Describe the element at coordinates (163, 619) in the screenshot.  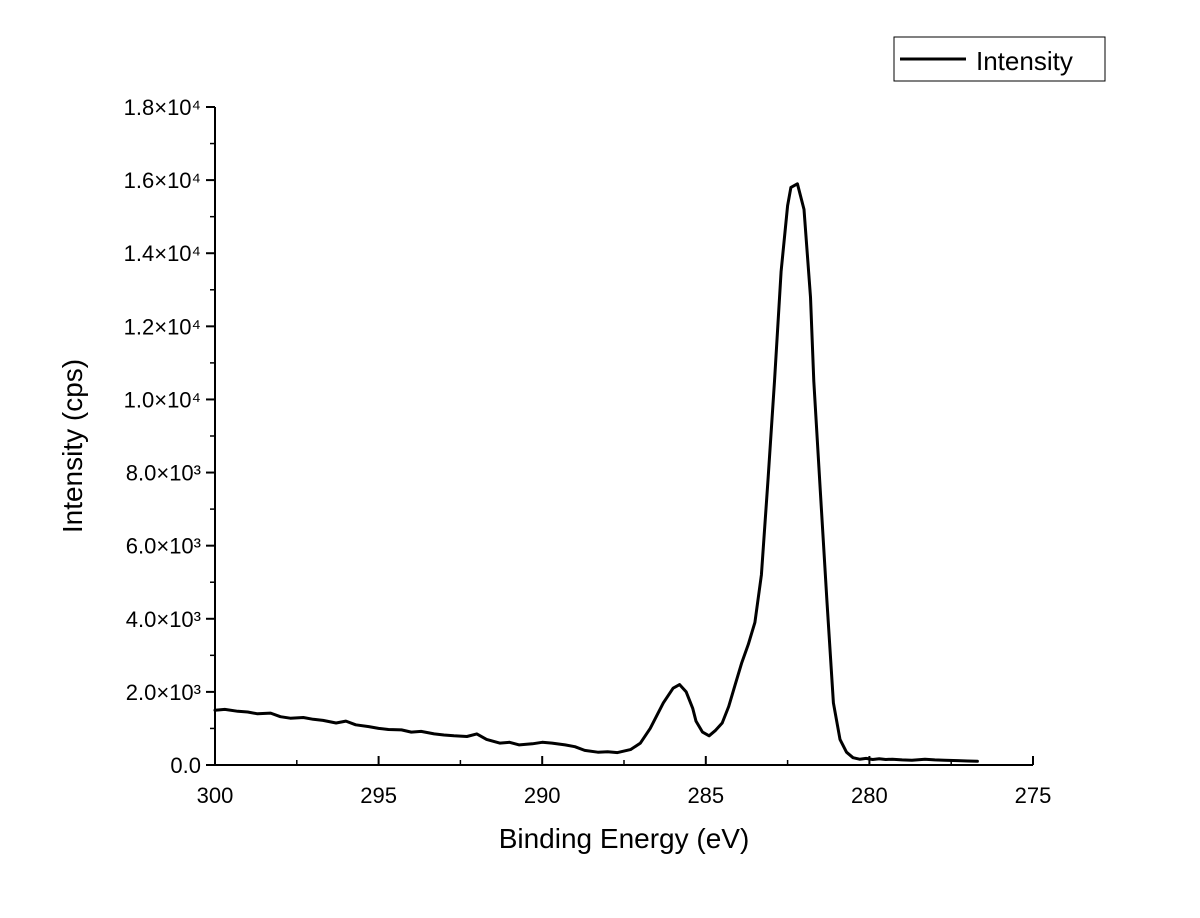
I see `y-tick-label: 4.0×10³` at that location.